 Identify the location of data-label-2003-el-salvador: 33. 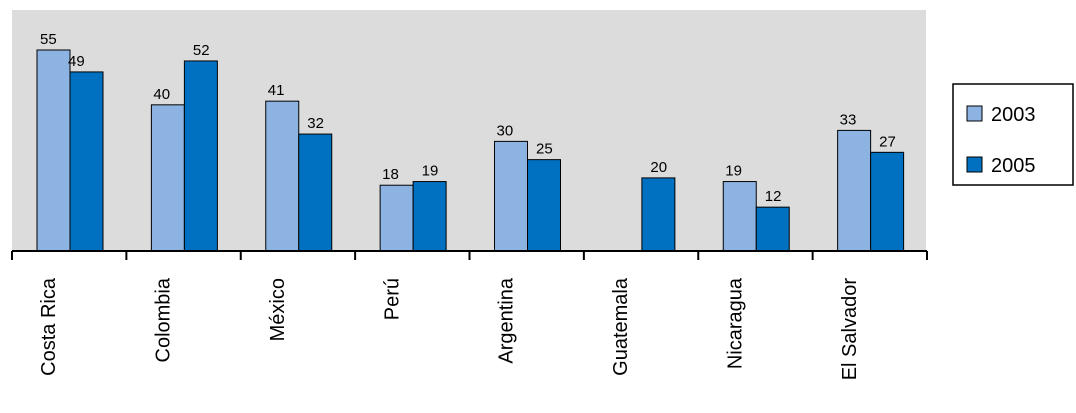
(848, 119).